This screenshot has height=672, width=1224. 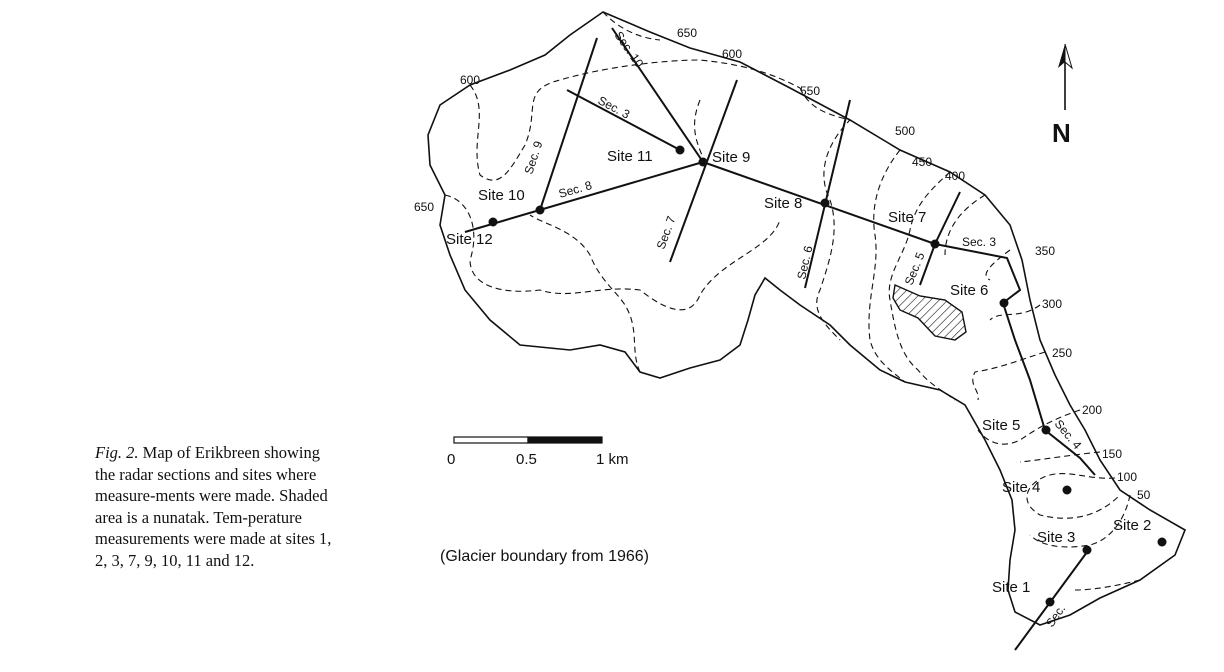 What do you see at coordinates (1011, 587) in the screenshot?
I see `site-1-label: Site 1` at bounding box center [1011, 587].